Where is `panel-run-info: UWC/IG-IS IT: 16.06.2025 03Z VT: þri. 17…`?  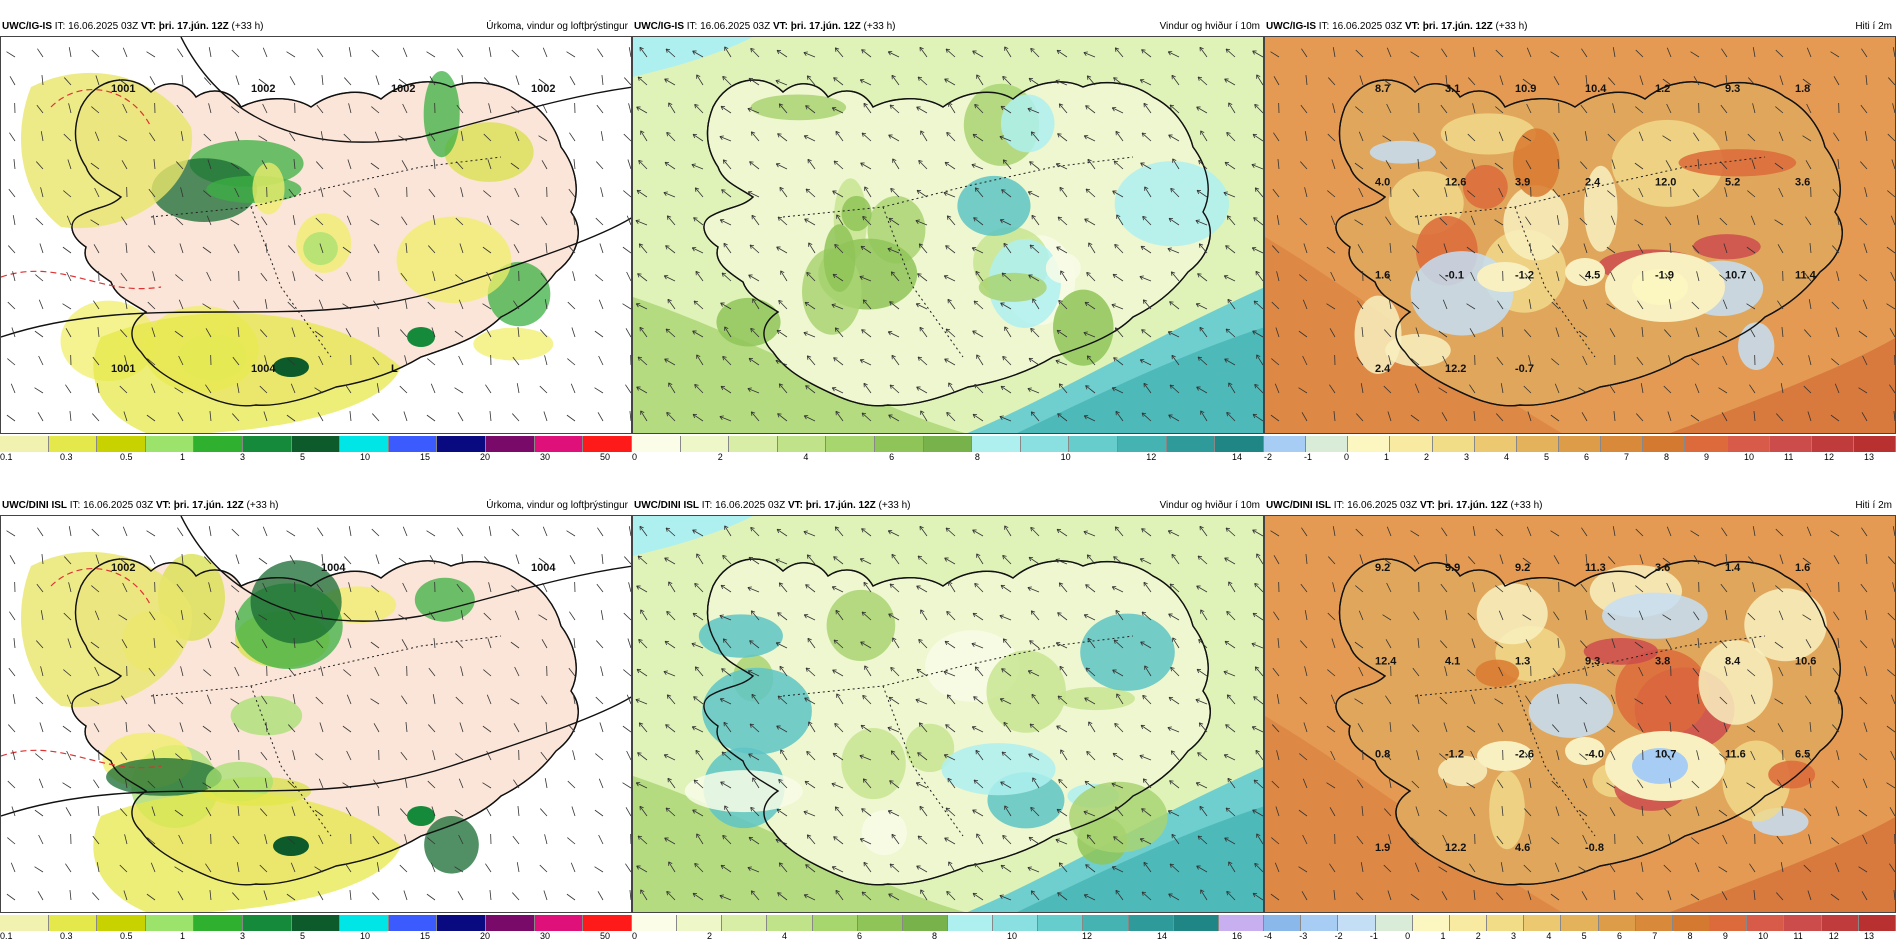 panel-run-info: UWC/IG-IS IT: 16.06.2025 03Z VT: þri. 17… is located at coordinates (133, 27).